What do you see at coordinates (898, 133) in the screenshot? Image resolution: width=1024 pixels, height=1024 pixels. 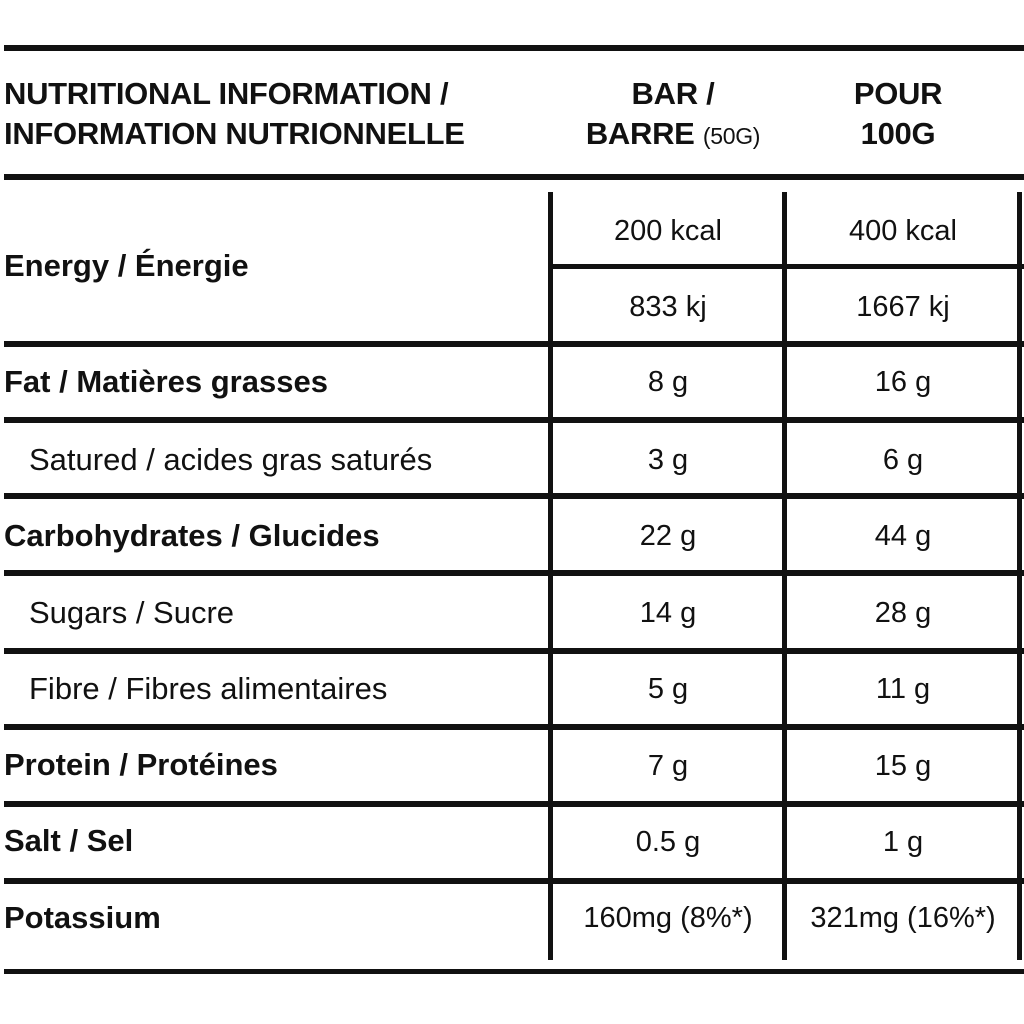 I see `column-header-per100-line-2: 100G` at bounding box center [898, 133].